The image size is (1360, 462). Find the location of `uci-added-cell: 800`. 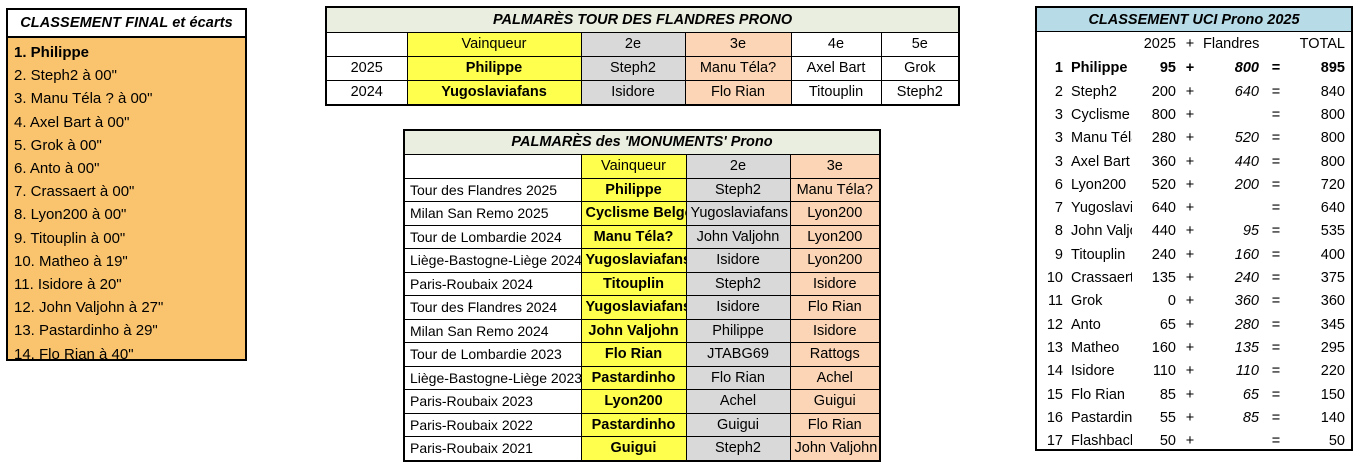

uci-added-cell: 800 is located at coordinates (1246, 68).